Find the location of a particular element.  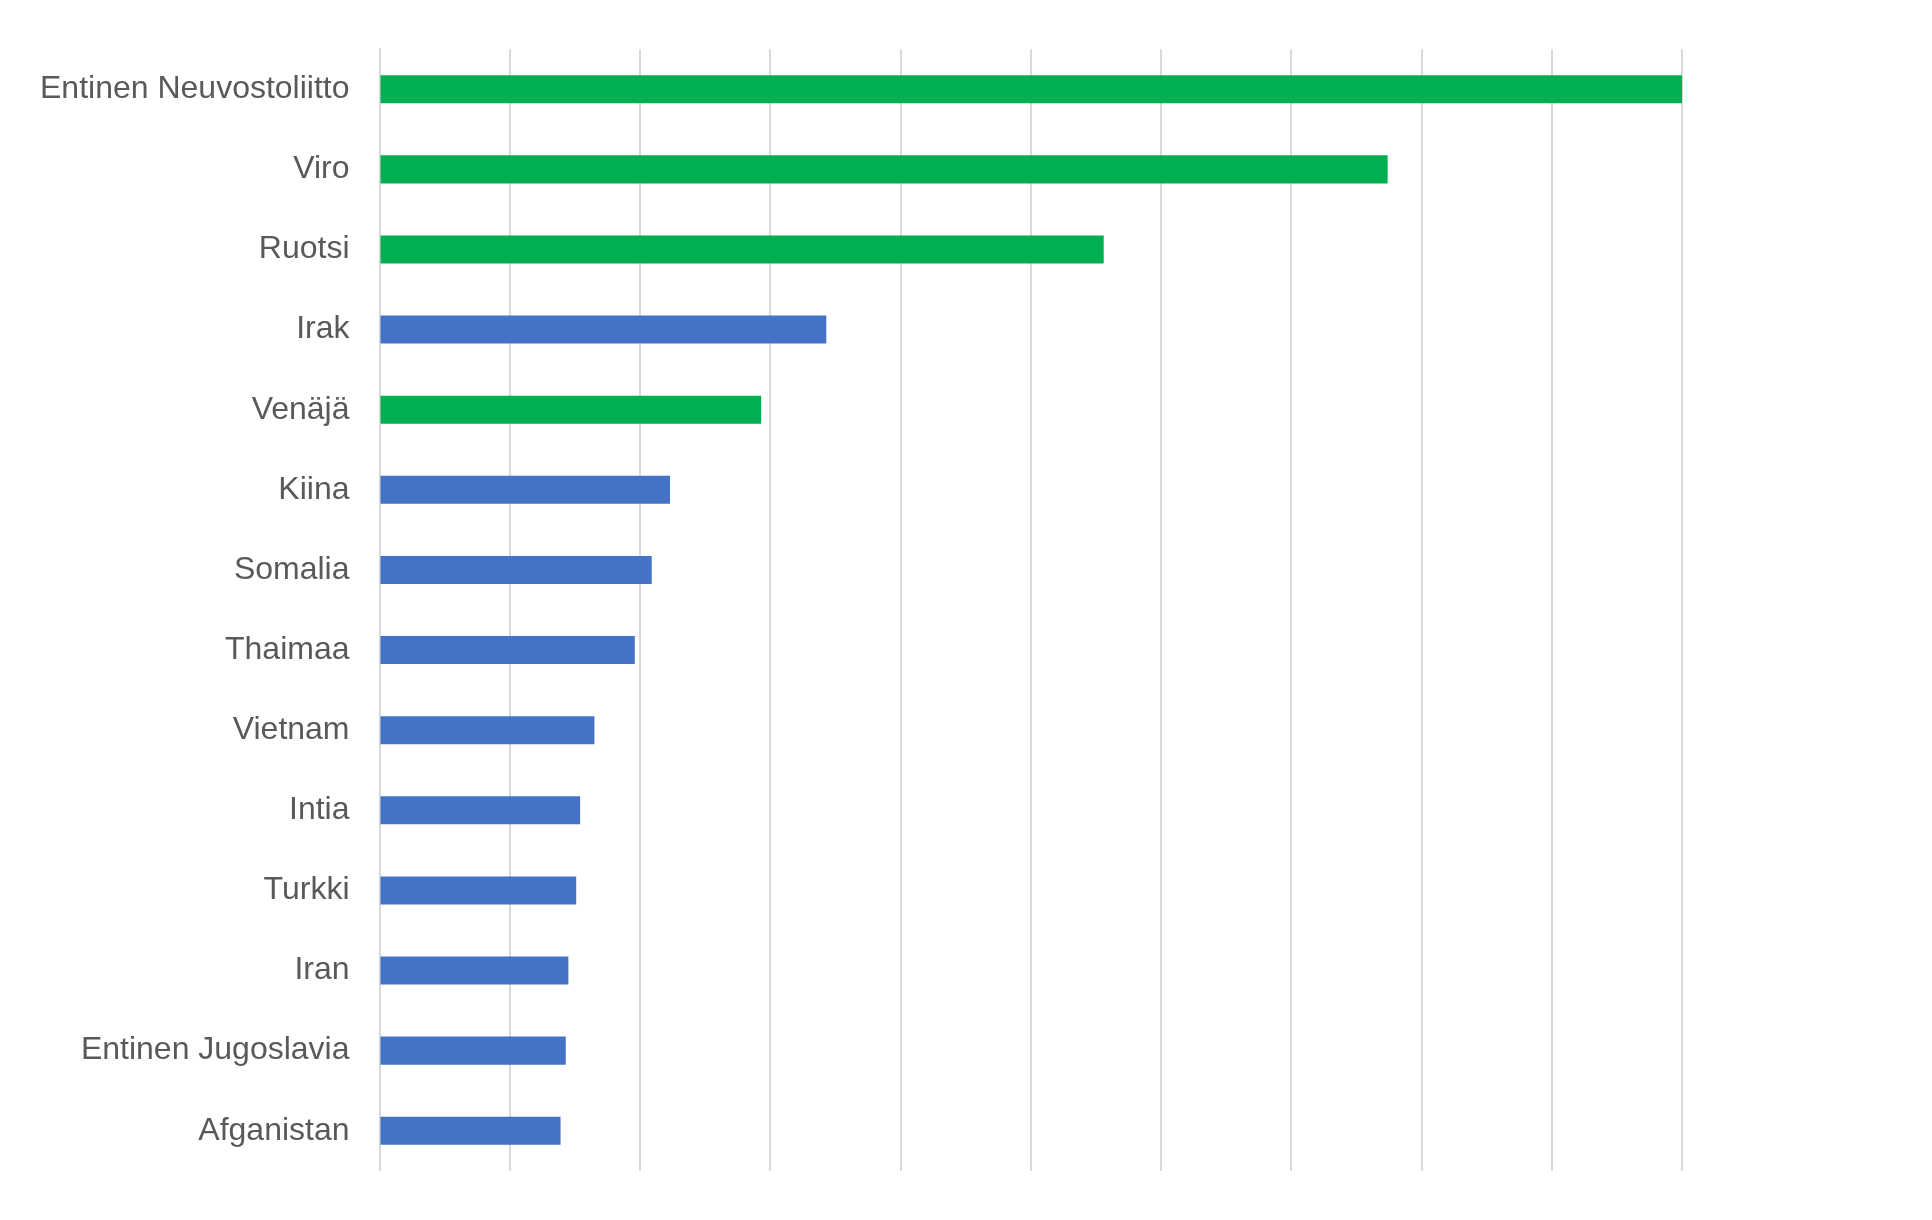

y-tick-label: Ruotsi is located at coordinates (304, 247).